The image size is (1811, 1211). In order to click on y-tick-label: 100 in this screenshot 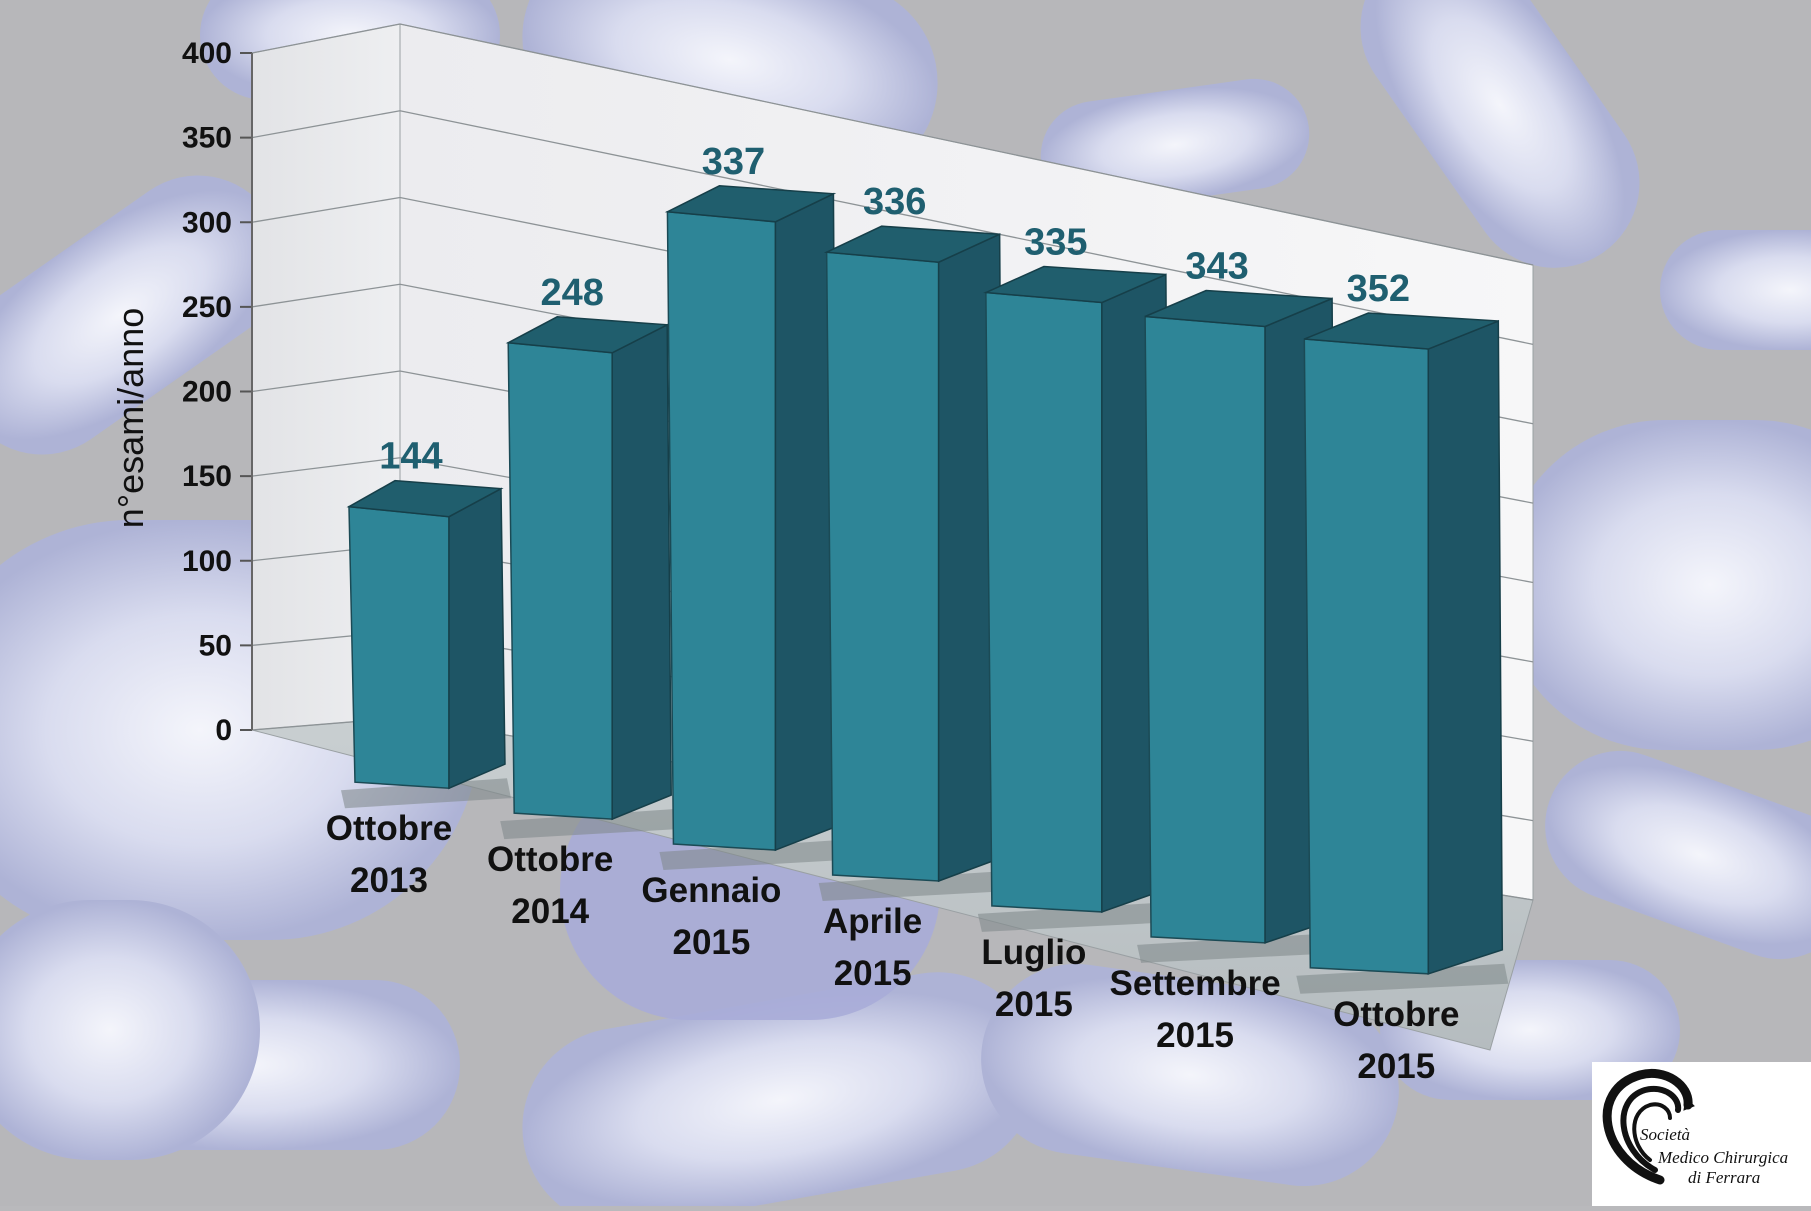, I will do `click(207, 561)`.